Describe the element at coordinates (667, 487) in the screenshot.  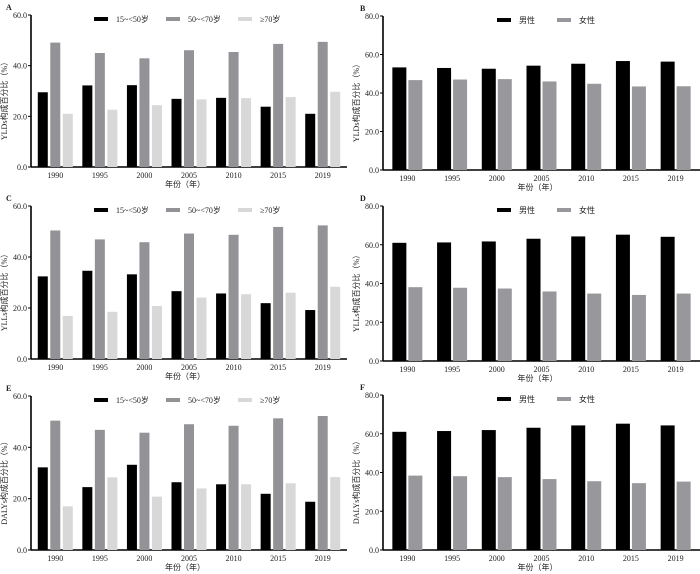
I see `bar-f-2019-s0` at that location.